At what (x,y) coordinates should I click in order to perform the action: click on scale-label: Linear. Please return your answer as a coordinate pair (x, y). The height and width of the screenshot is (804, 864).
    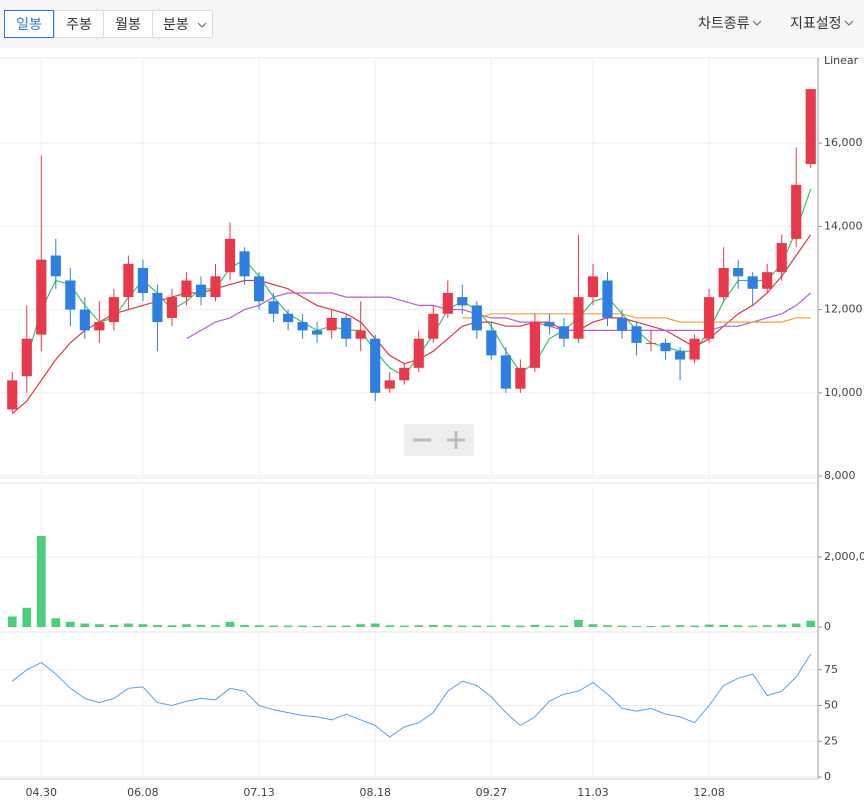
    Looking at the image, I should click on (841, 60).